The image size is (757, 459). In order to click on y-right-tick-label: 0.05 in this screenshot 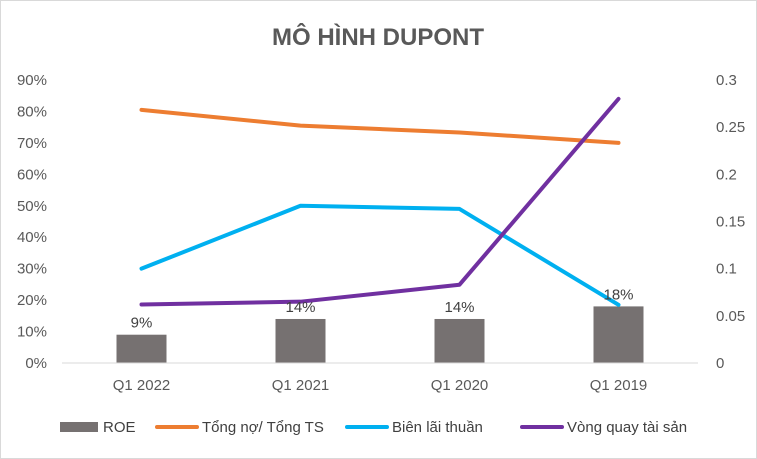, I will do `click(730, 316)`.